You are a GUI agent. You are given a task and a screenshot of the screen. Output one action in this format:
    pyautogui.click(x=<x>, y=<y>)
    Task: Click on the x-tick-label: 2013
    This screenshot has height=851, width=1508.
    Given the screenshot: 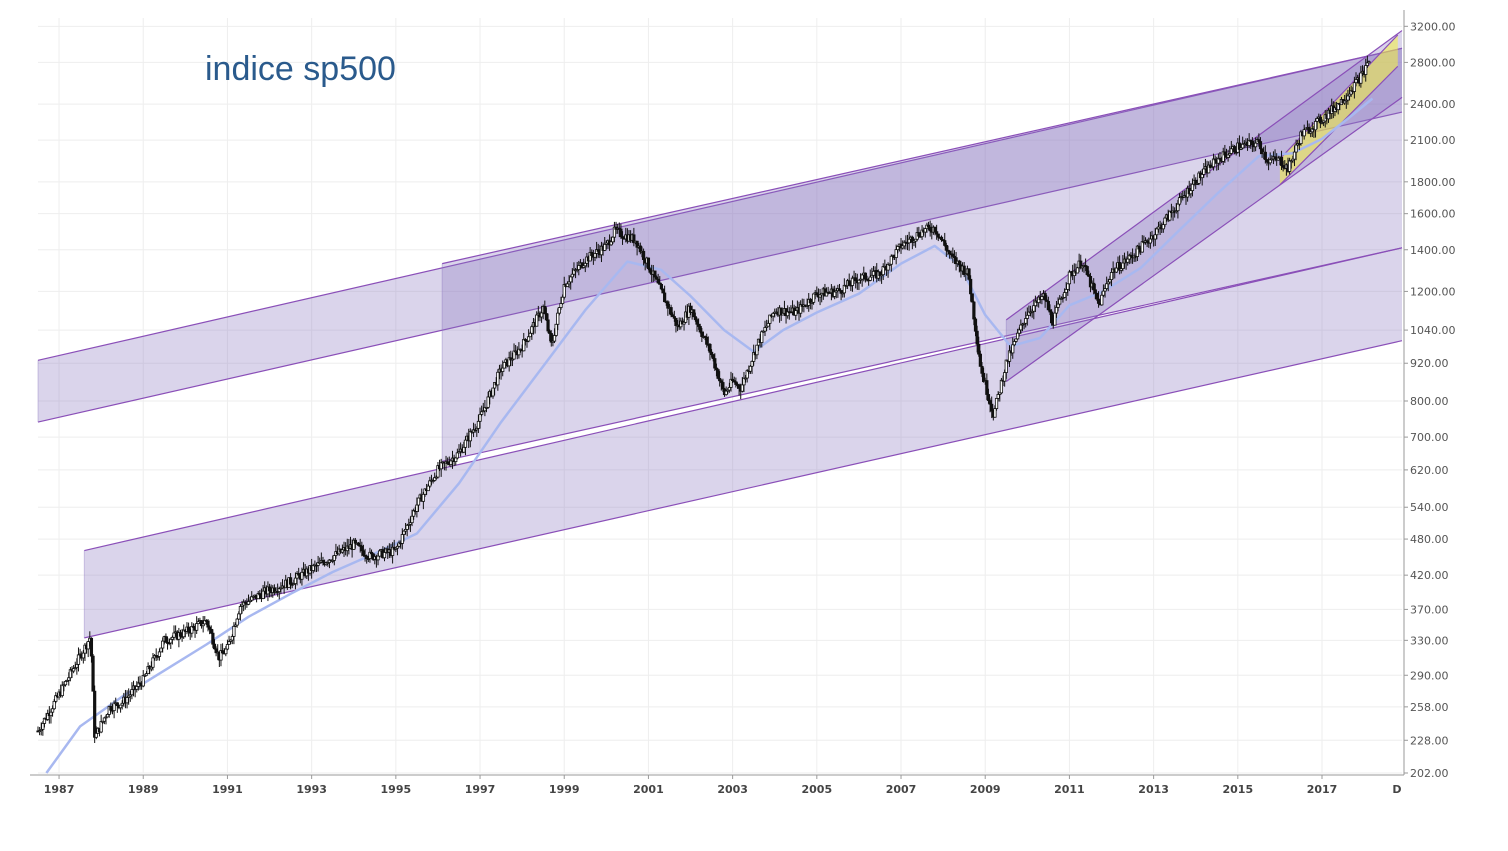 What is the action you would take?
    pyautogui.click(x=1153, y=789)
    